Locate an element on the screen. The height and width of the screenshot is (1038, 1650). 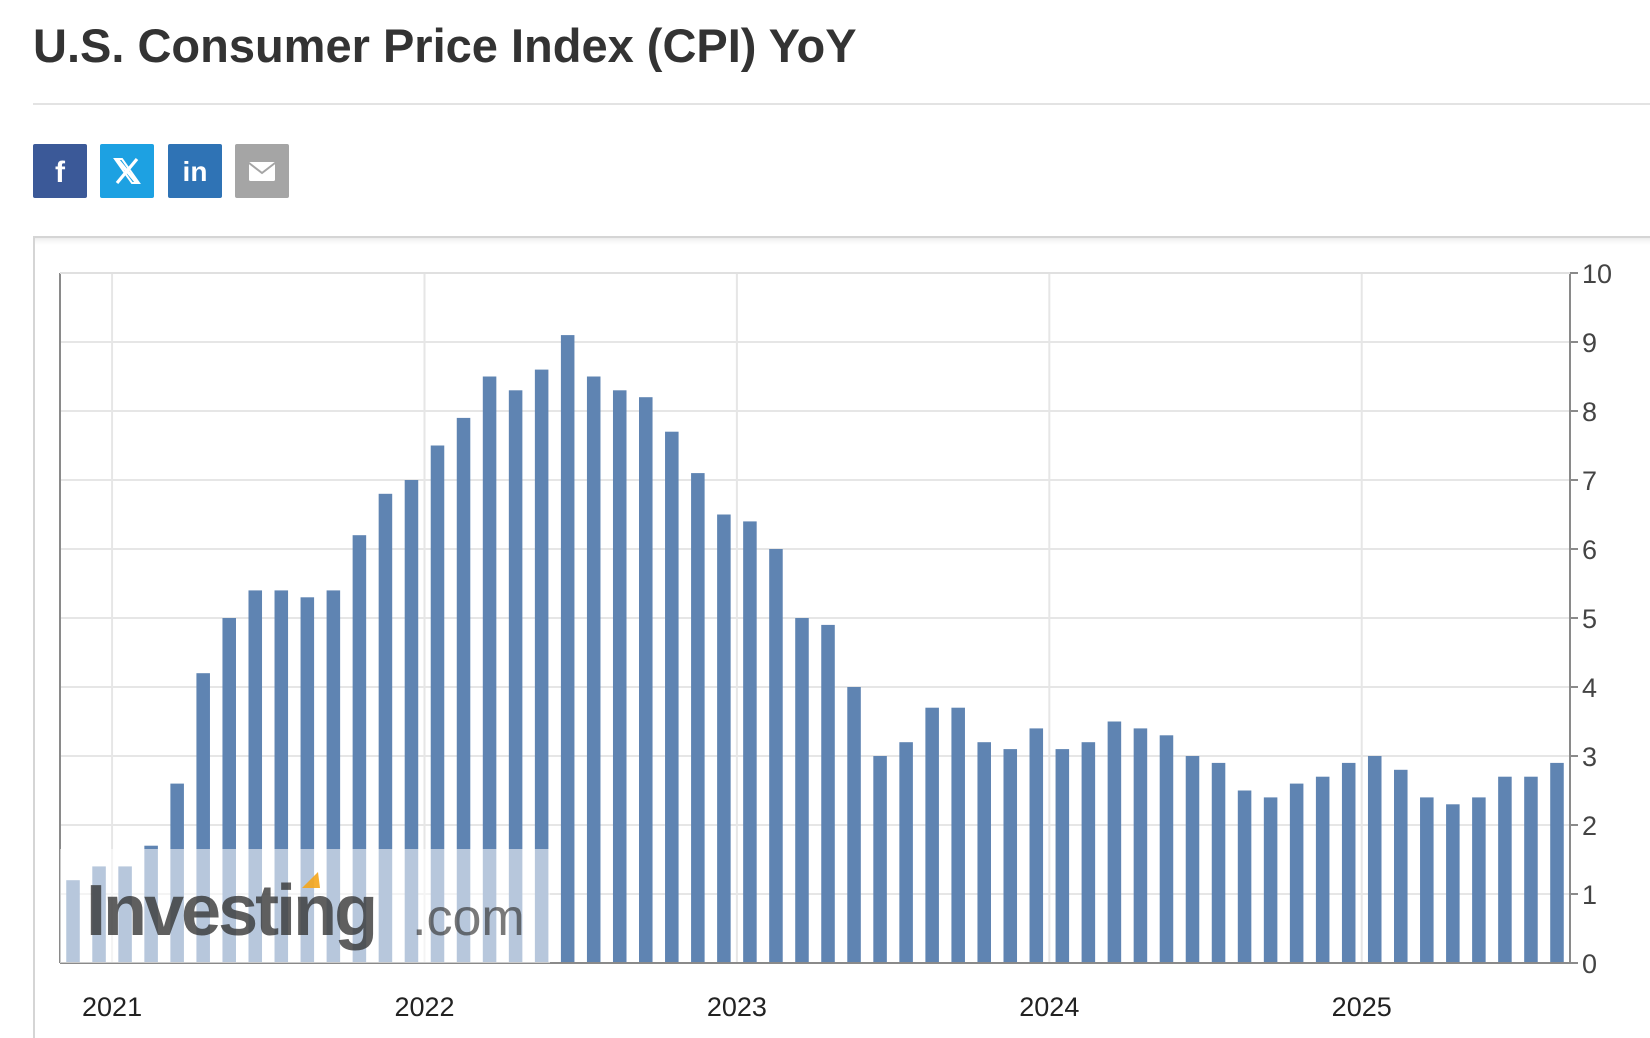
svg-text: in is located at coordinates (195, 171).